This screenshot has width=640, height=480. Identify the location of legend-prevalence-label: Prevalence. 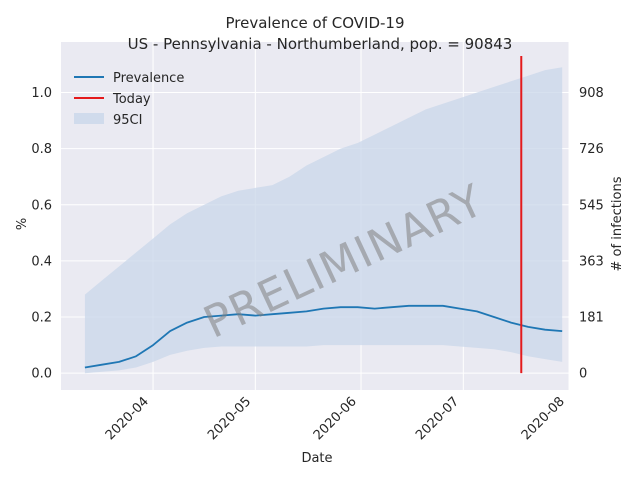
(148, 78).